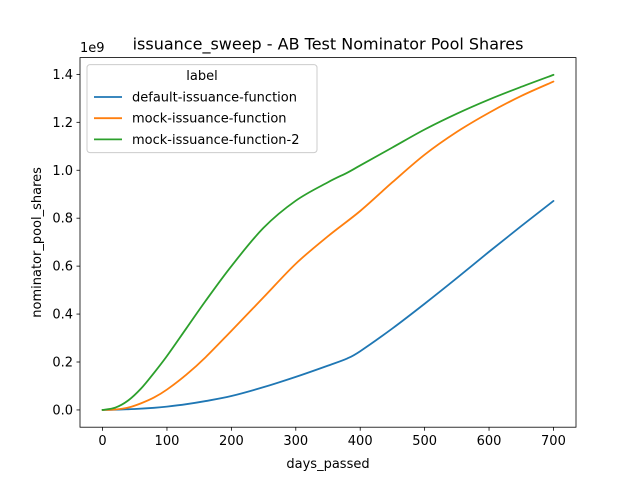  I want to click on legend-label: mock-issuance-function-2, so click(216, 140).